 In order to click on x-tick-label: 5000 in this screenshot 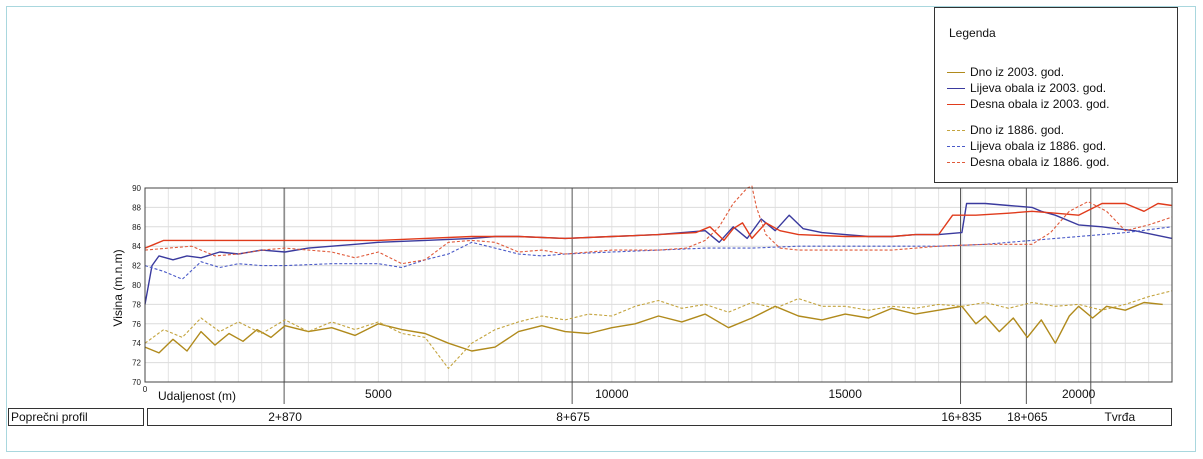, I will do `click(378, 394)`.